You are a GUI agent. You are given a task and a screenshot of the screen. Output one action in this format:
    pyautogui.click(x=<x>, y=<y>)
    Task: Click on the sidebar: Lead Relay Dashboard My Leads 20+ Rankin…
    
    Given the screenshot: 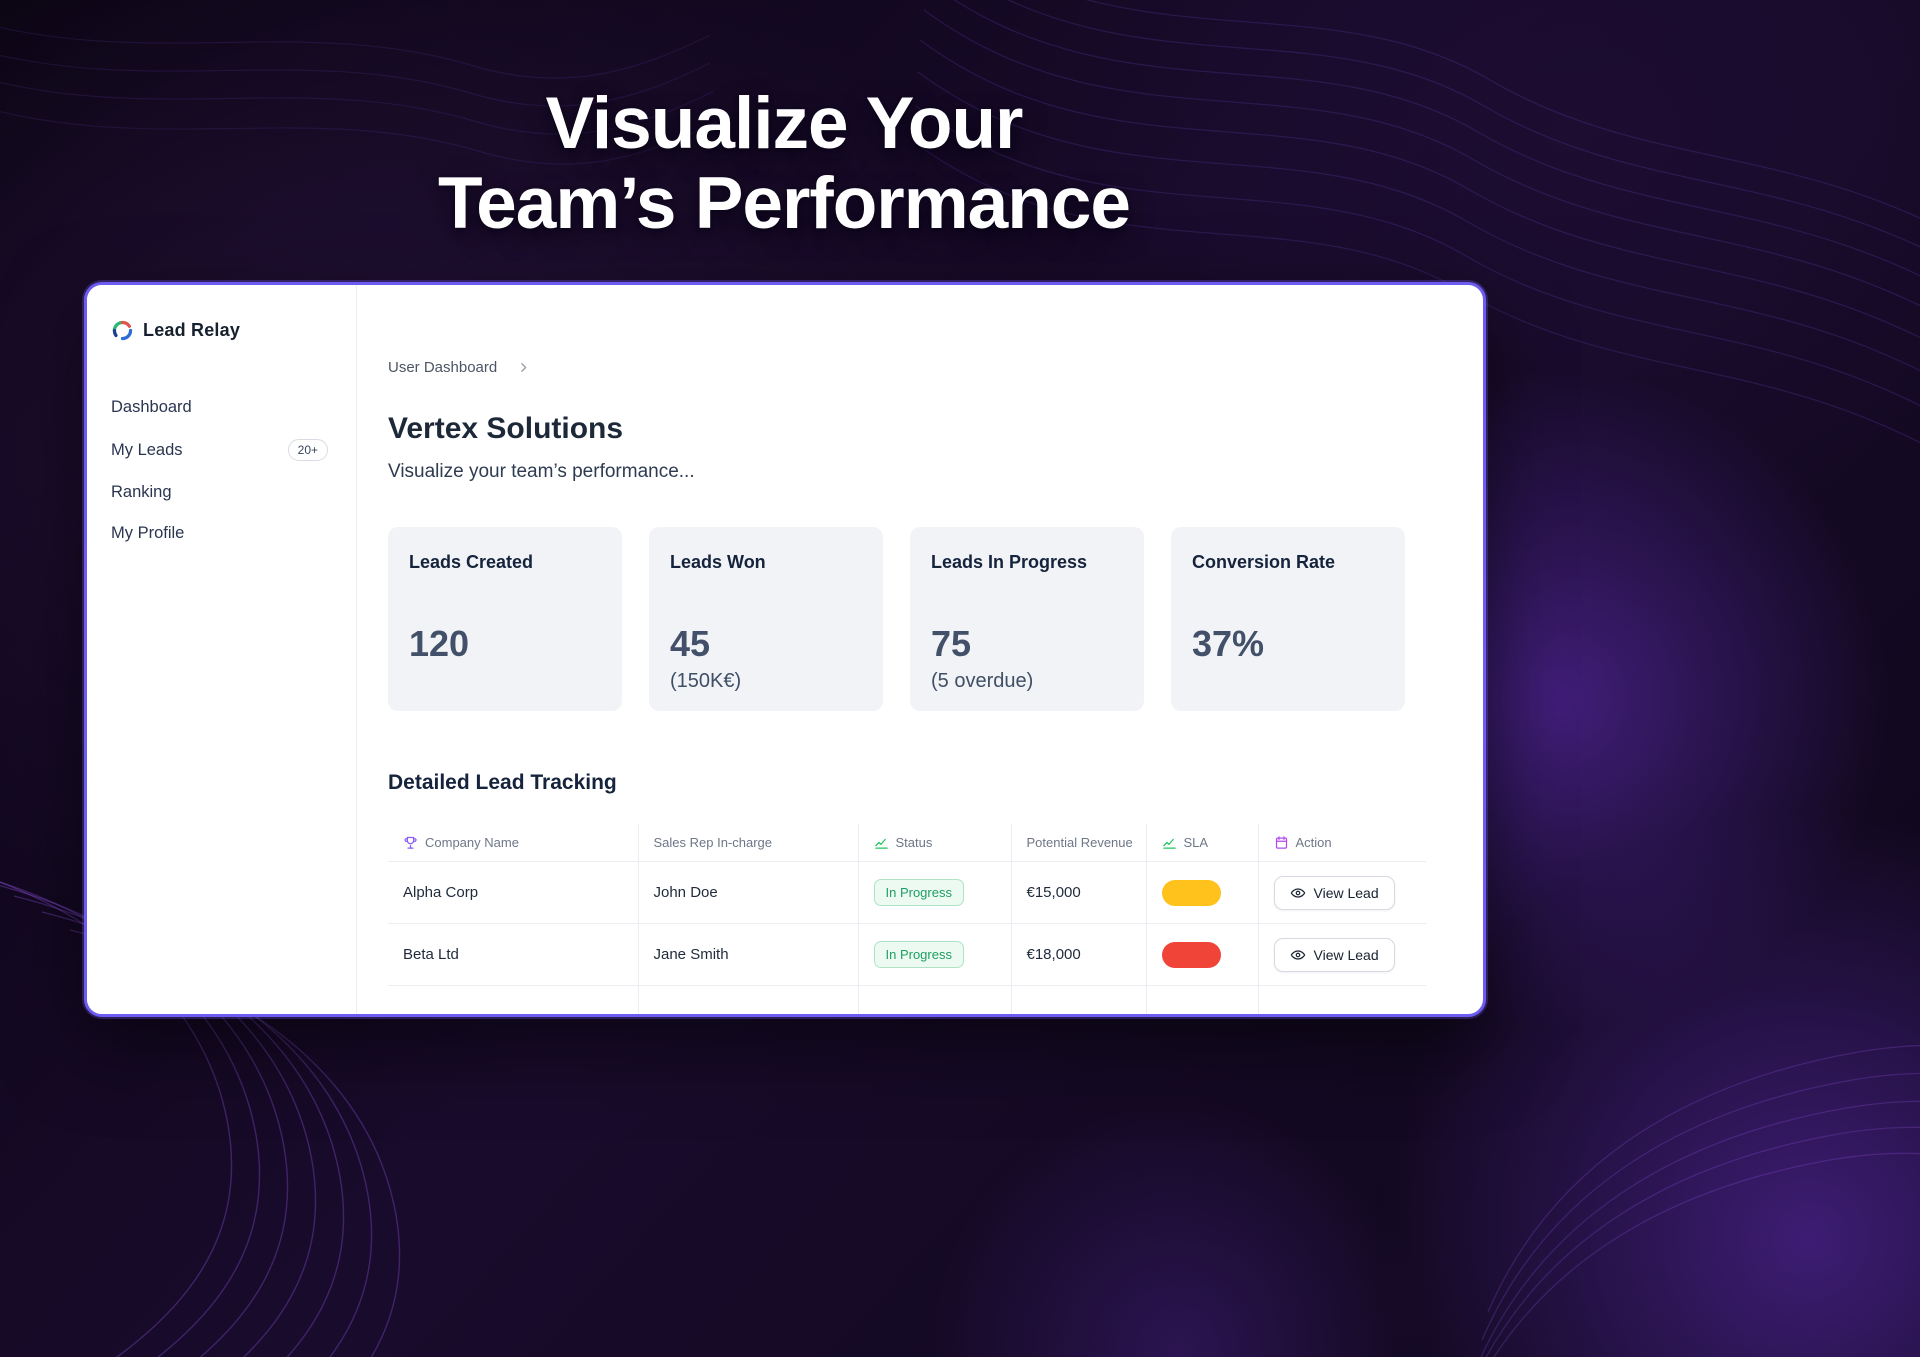 What is the action you would take?
    pyautogui.click(x=222, y=649)
    